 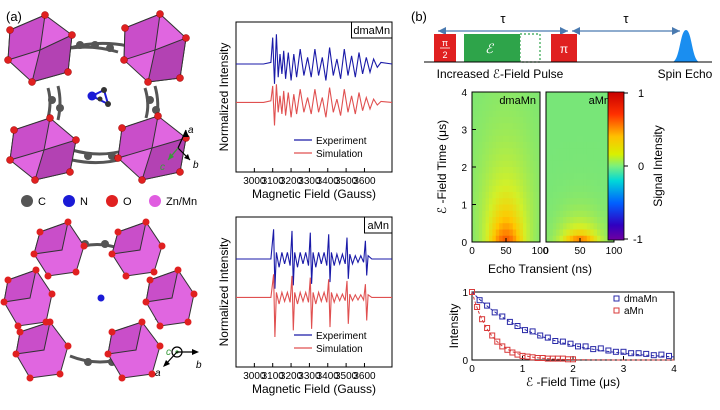 I want to click on legend-label: aMn, so click(x=633, y=311).